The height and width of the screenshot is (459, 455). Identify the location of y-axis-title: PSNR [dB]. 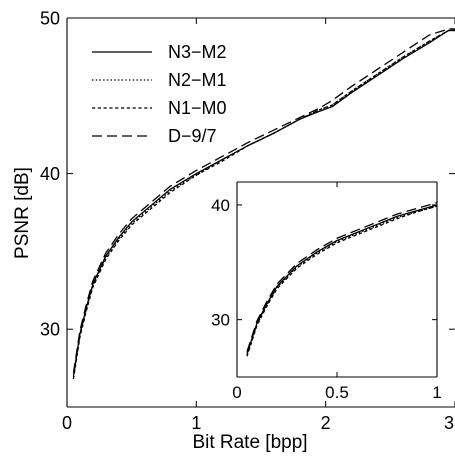
(22, 213).